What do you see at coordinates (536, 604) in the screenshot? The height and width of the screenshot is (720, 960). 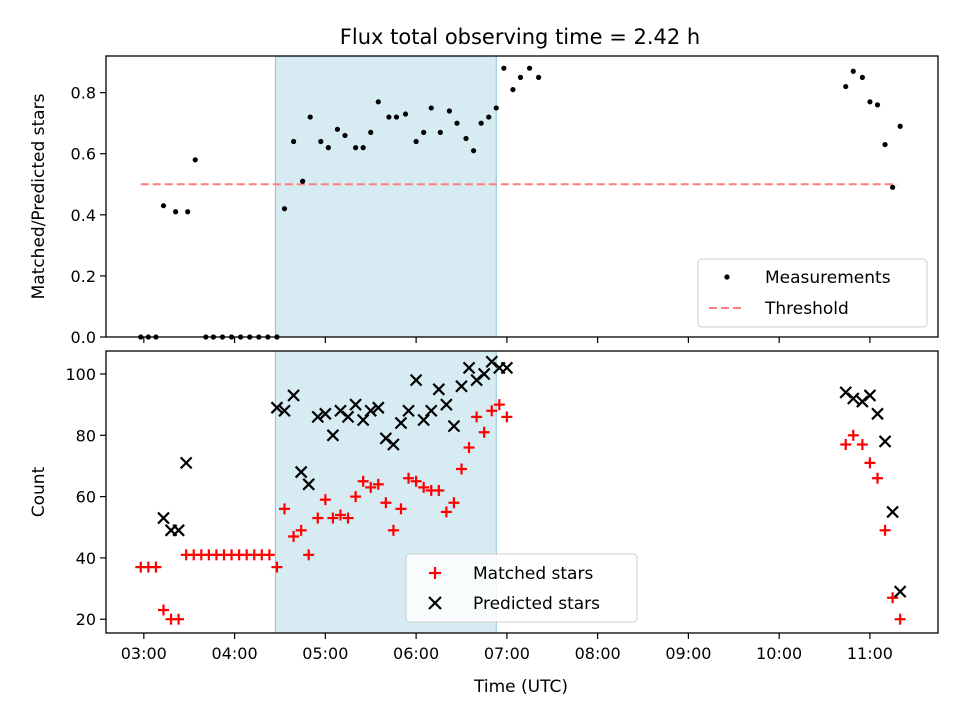 I see `legend-predicted-label: Predicted stars` at bounding box center [536, 604].